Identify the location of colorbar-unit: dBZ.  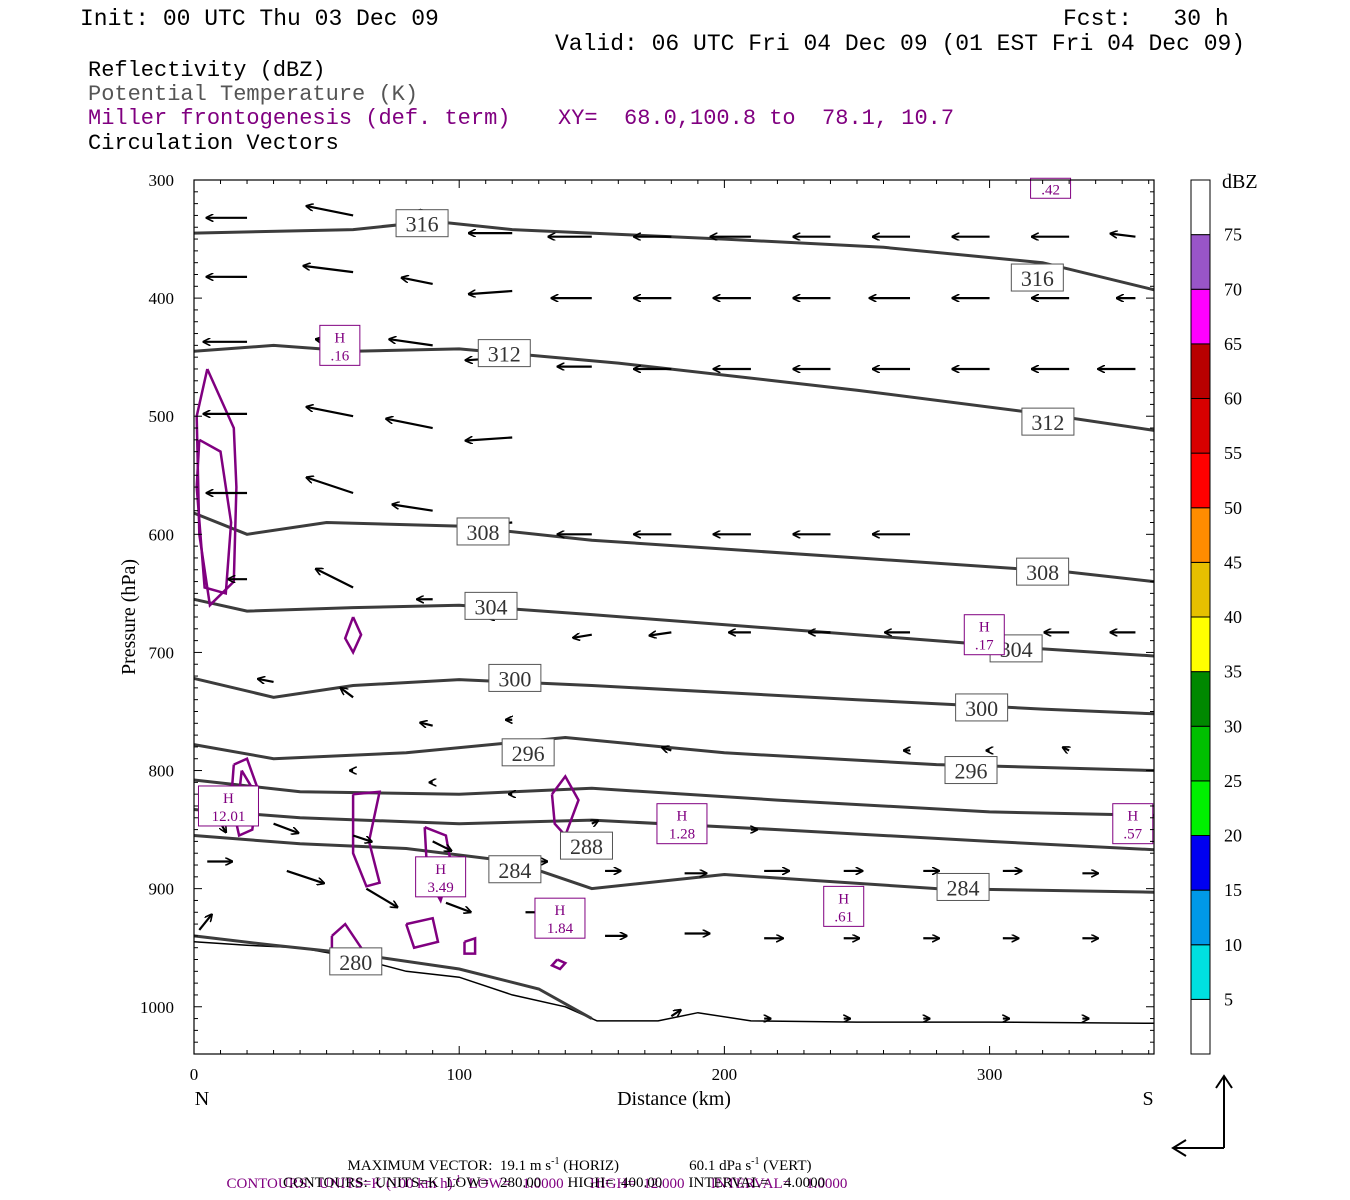
(1240, 182).